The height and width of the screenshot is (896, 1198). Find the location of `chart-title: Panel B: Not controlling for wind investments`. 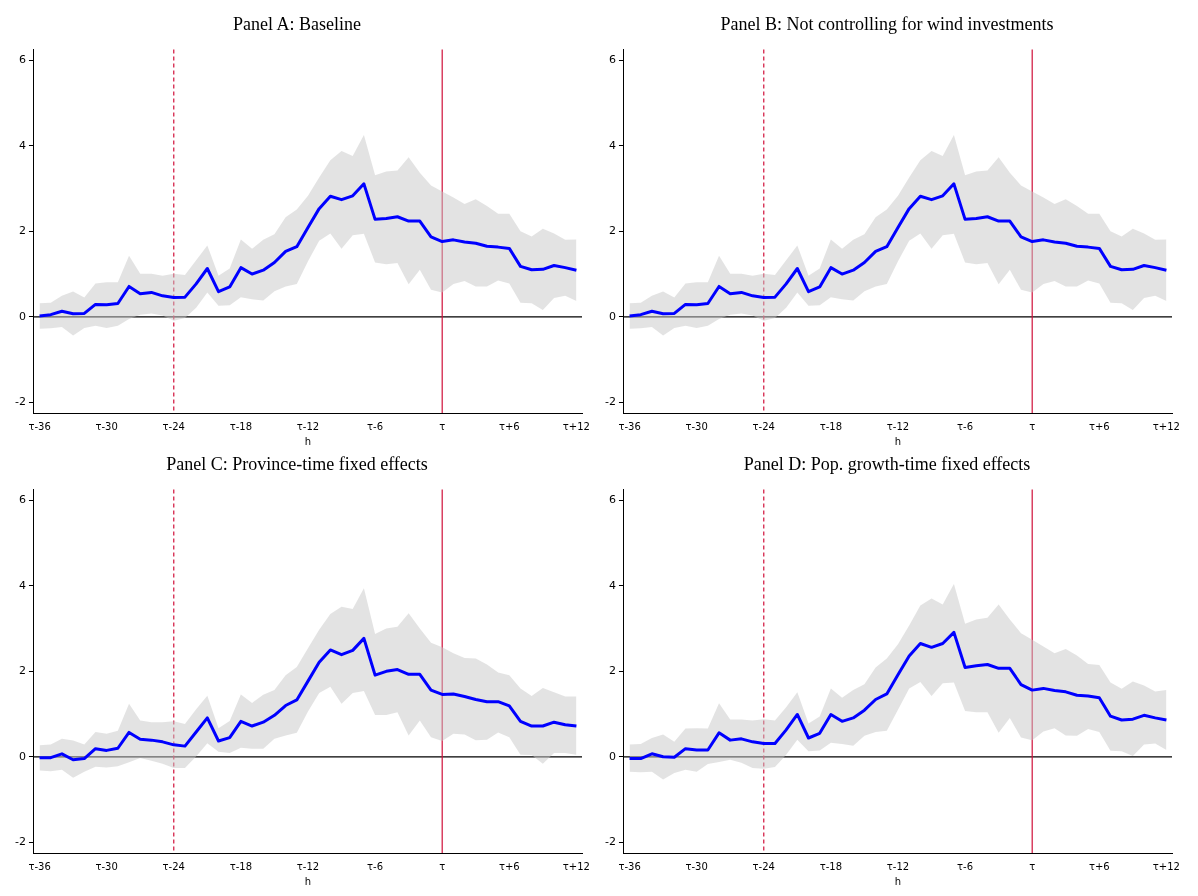

chart-title: Panel B: Not controlling for wind investments is located at coordinates (887, 23).